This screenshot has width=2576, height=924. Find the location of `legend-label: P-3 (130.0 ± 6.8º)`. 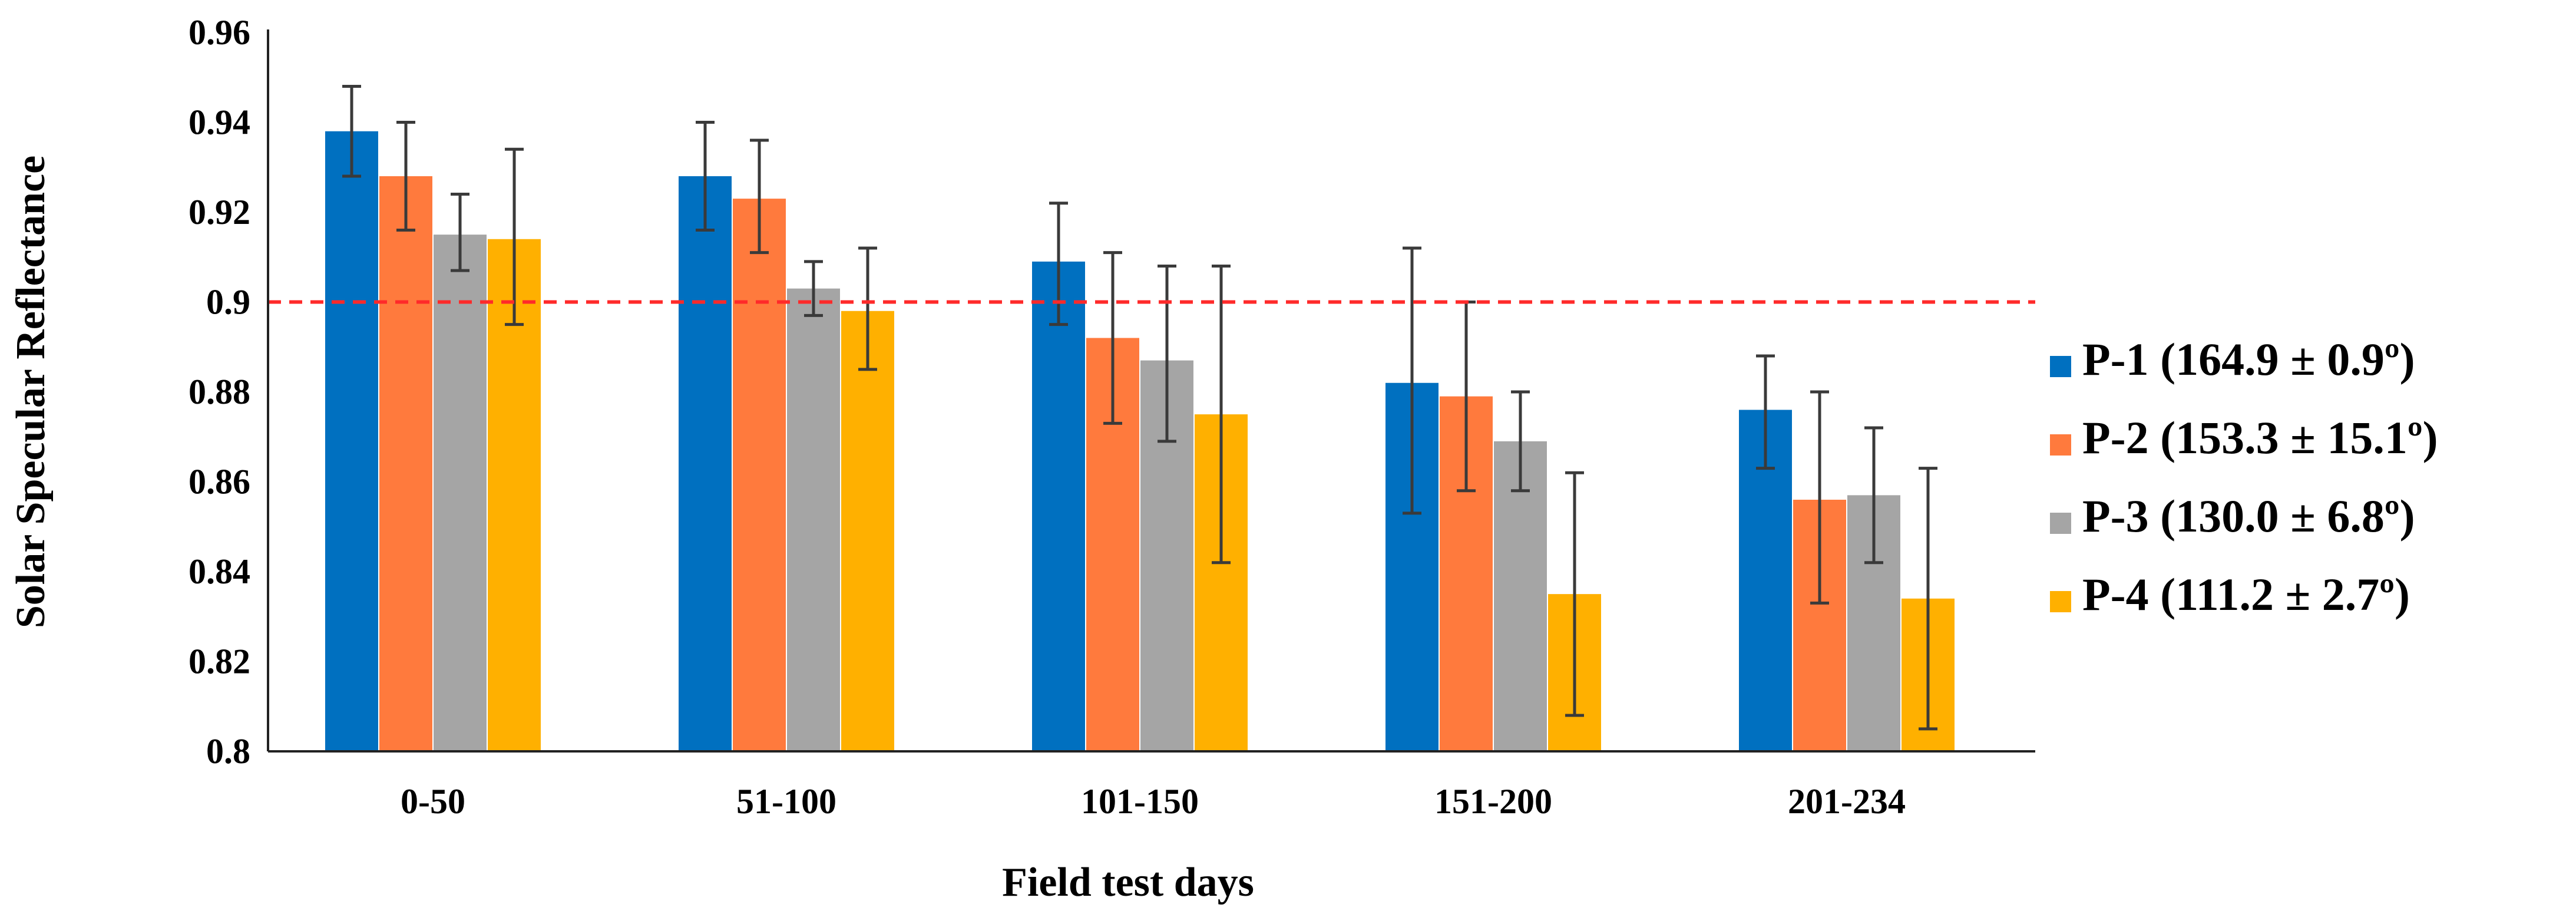

legend-label: P-3 (130.0 ± 6.8º) is located at coordinates (2248, 516).